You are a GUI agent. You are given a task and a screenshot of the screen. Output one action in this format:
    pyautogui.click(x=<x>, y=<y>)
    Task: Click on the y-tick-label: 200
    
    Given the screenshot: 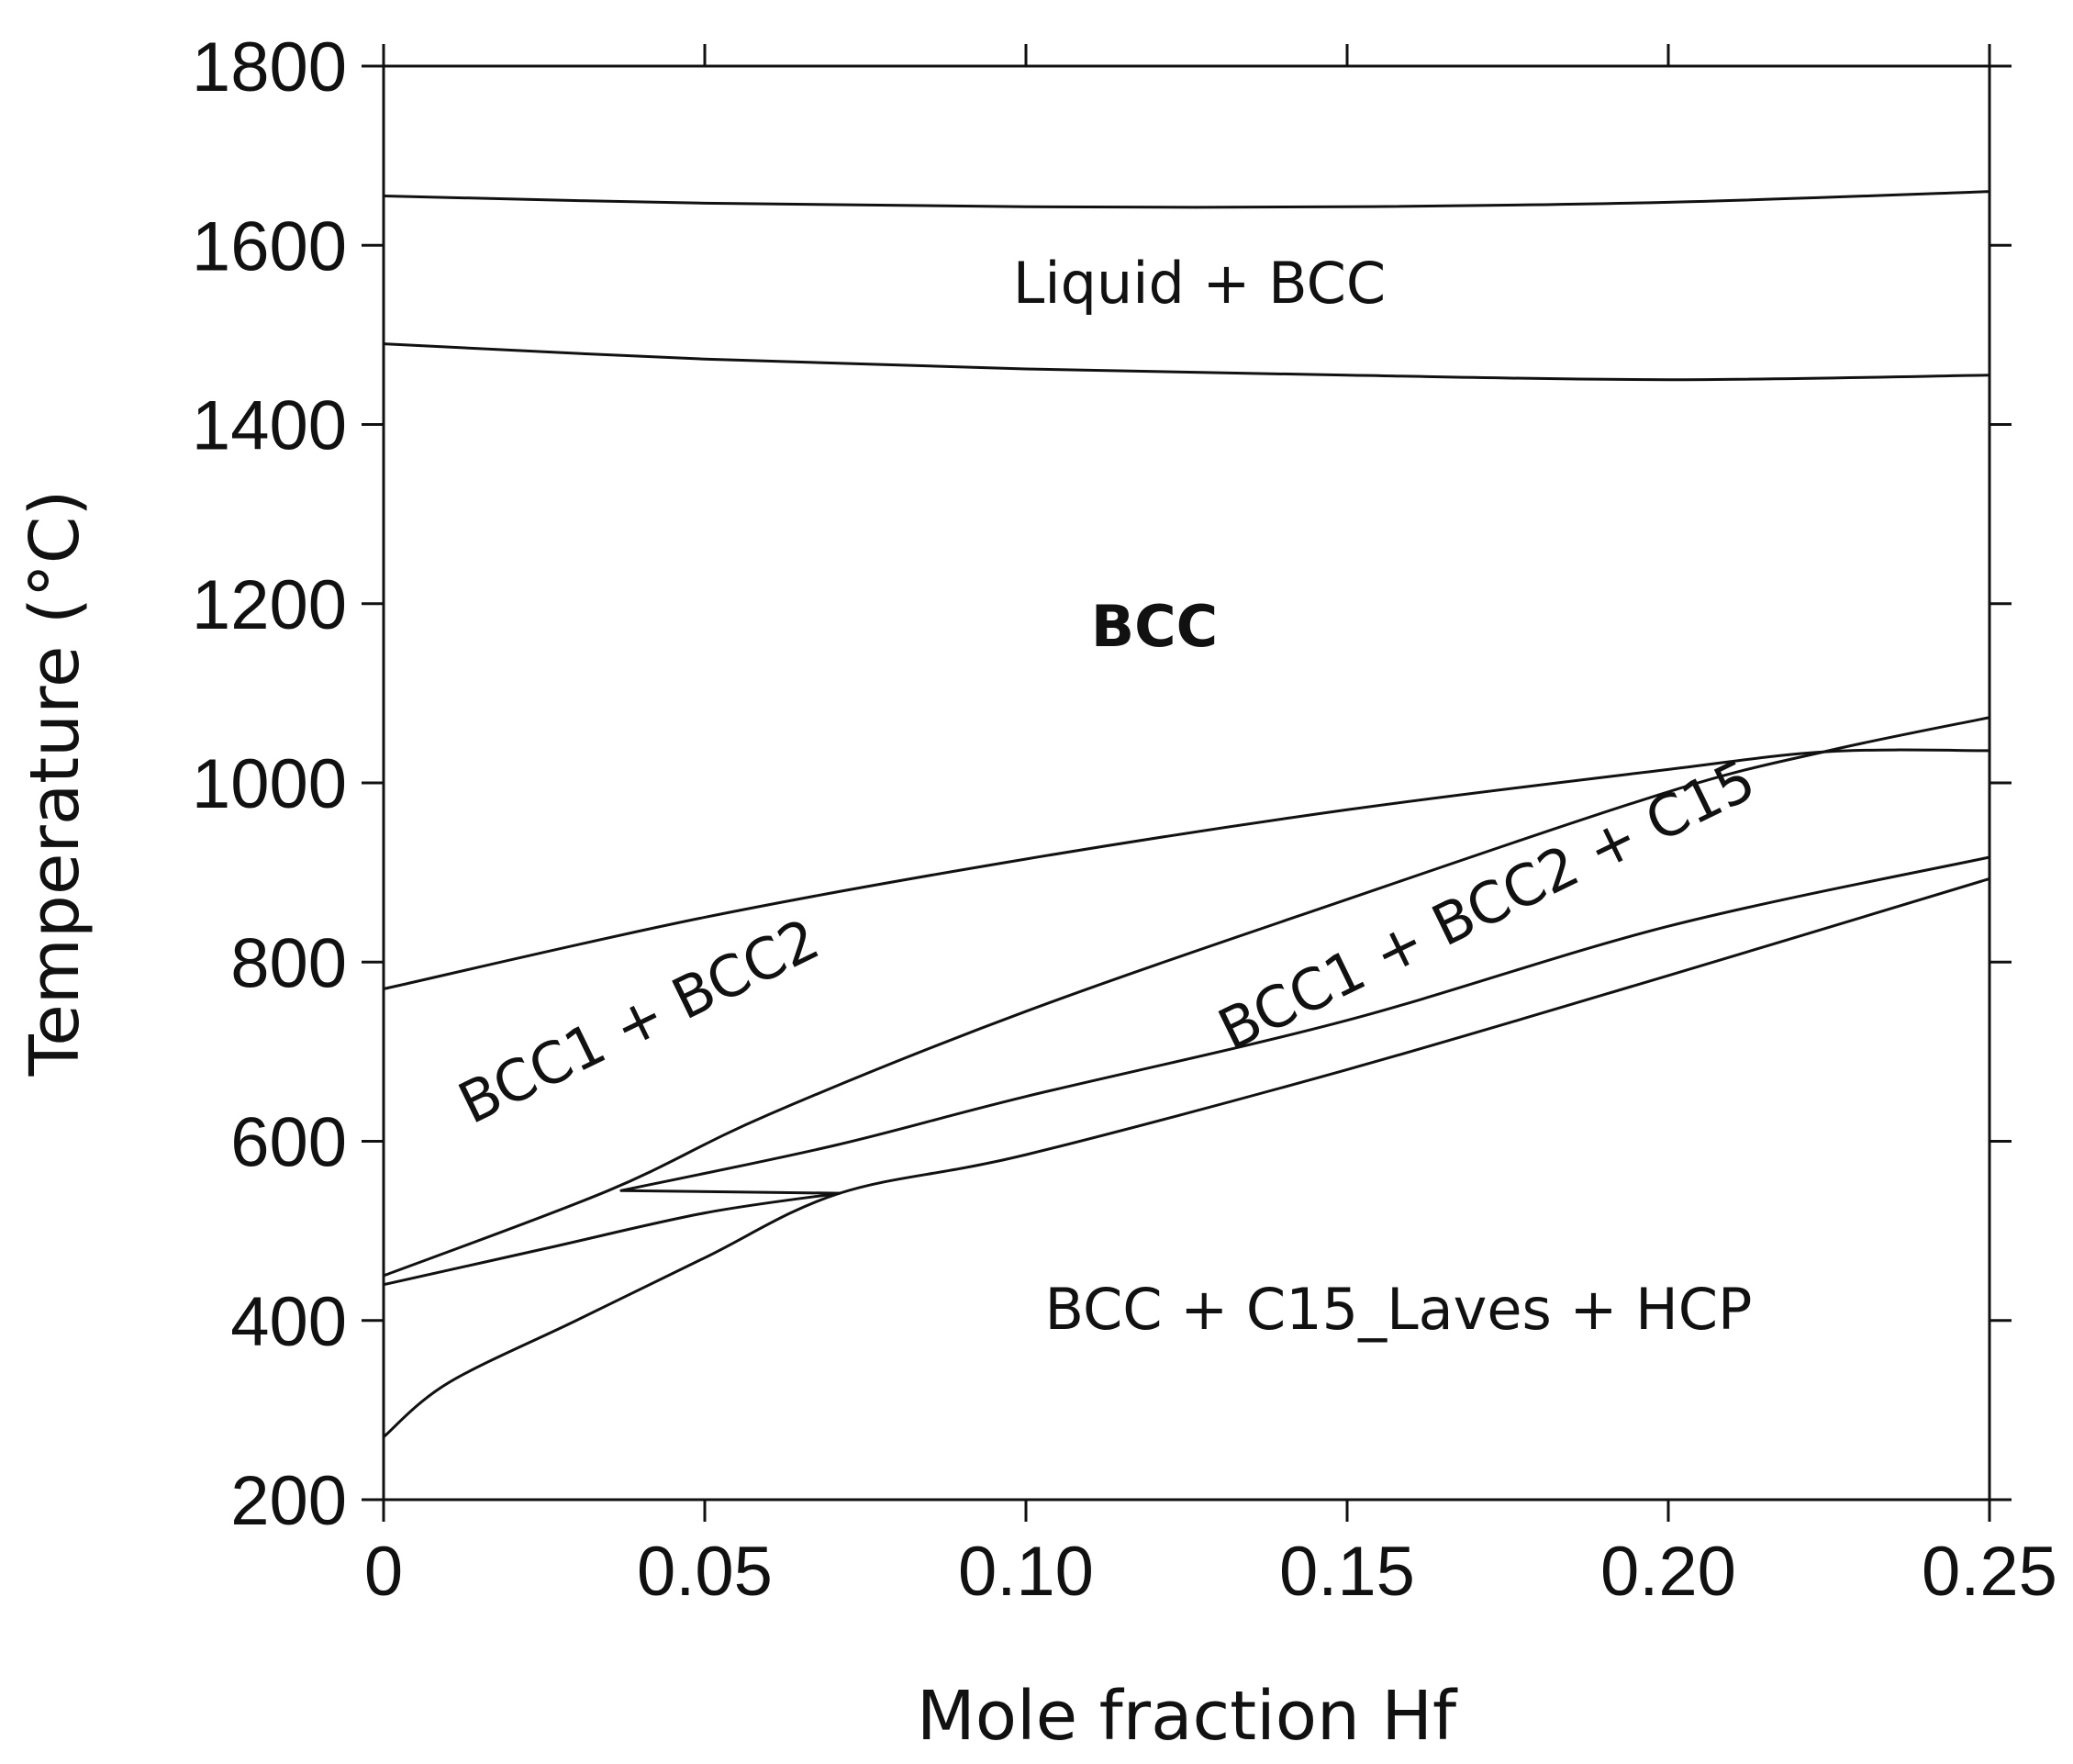 What is the action you would take?
    pyautogui.click(x=288, y=1501)
    